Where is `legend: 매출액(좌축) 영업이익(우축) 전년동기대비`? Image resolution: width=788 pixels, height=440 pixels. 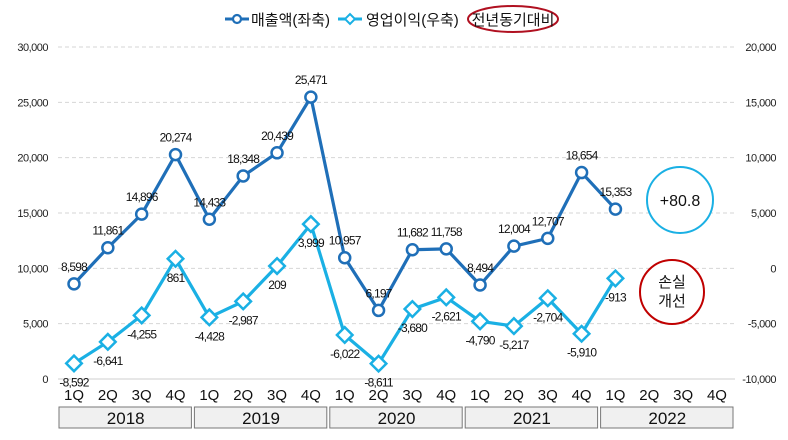 legend: 매출액(좌축) 영업이익(우축) 전년동기대비 is located at coordinates (392, 19).